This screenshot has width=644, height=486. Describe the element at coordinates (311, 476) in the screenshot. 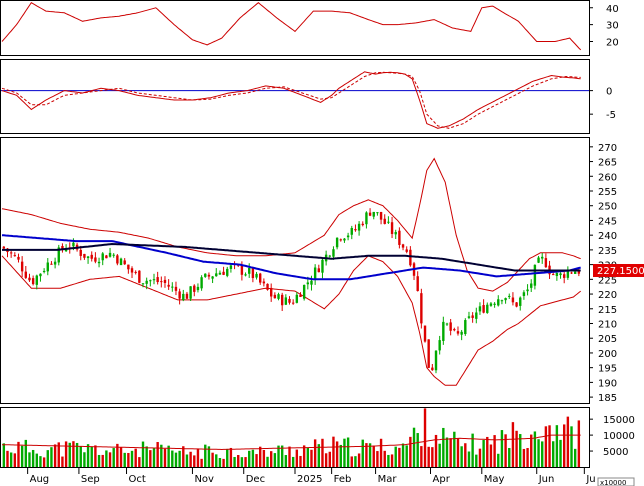

I see `month-axis: Aug Sep Oct Nov Dec 2025 Feb Mar Apr May Jun Ju` at that location.